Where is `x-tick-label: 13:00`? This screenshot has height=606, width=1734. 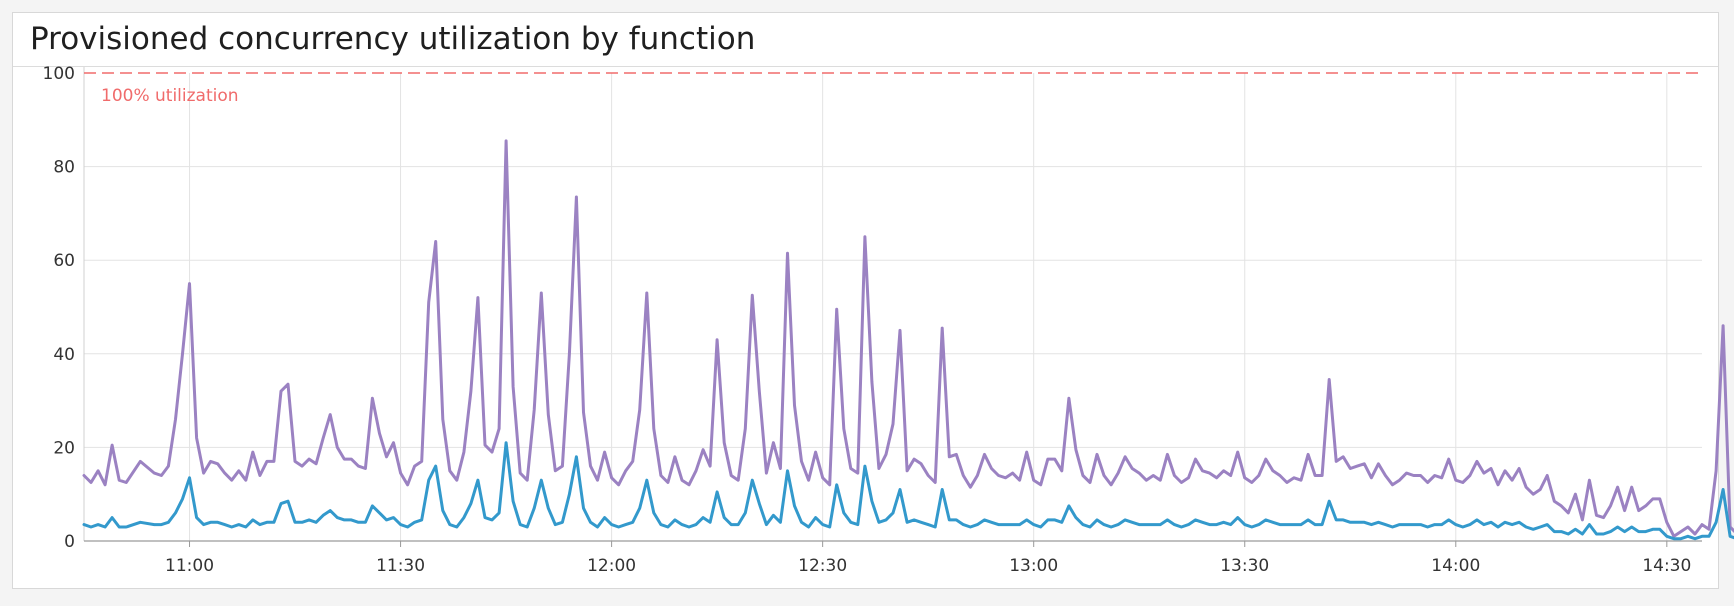
x-tick-label: 13:00 is located at coordinates (1033, 566).